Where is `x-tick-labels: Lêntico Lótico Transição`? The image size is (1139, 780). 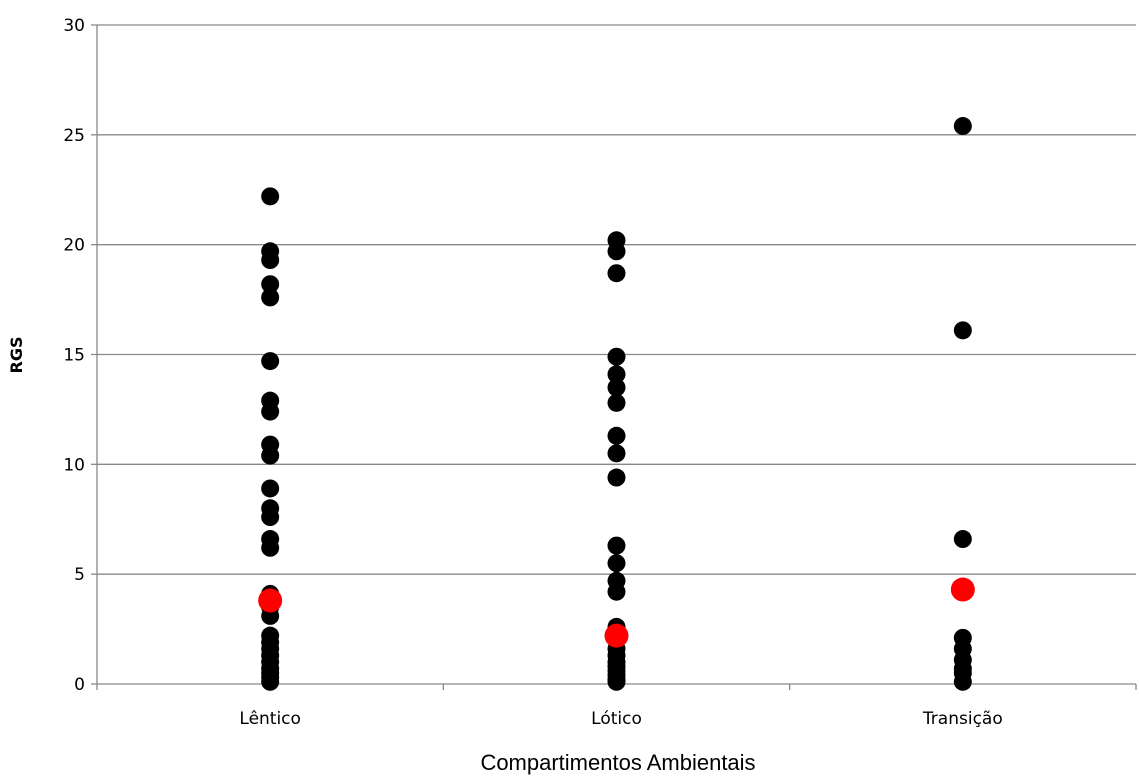
x-tick-labels: Lêntico Lótico Transição is located at coordinates (620, 719).